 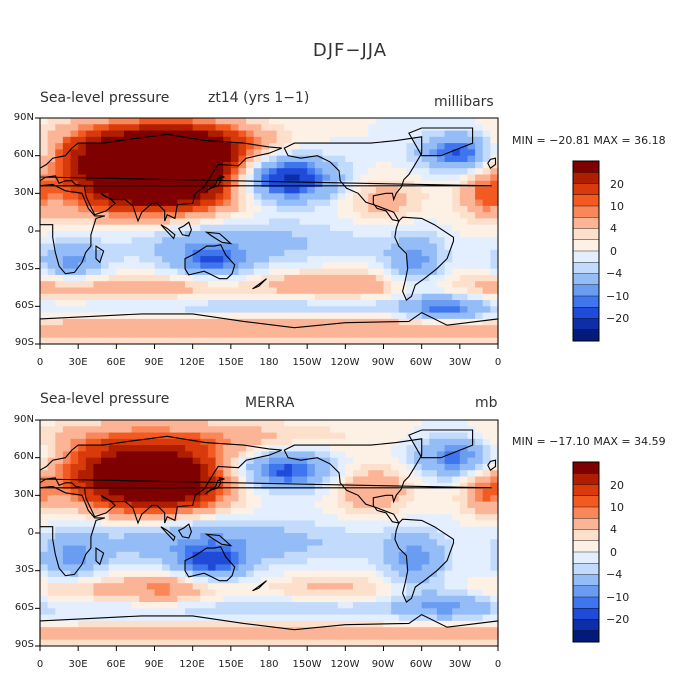 I want to click on panel-1-units: millibars, so click(x=464, y=102).